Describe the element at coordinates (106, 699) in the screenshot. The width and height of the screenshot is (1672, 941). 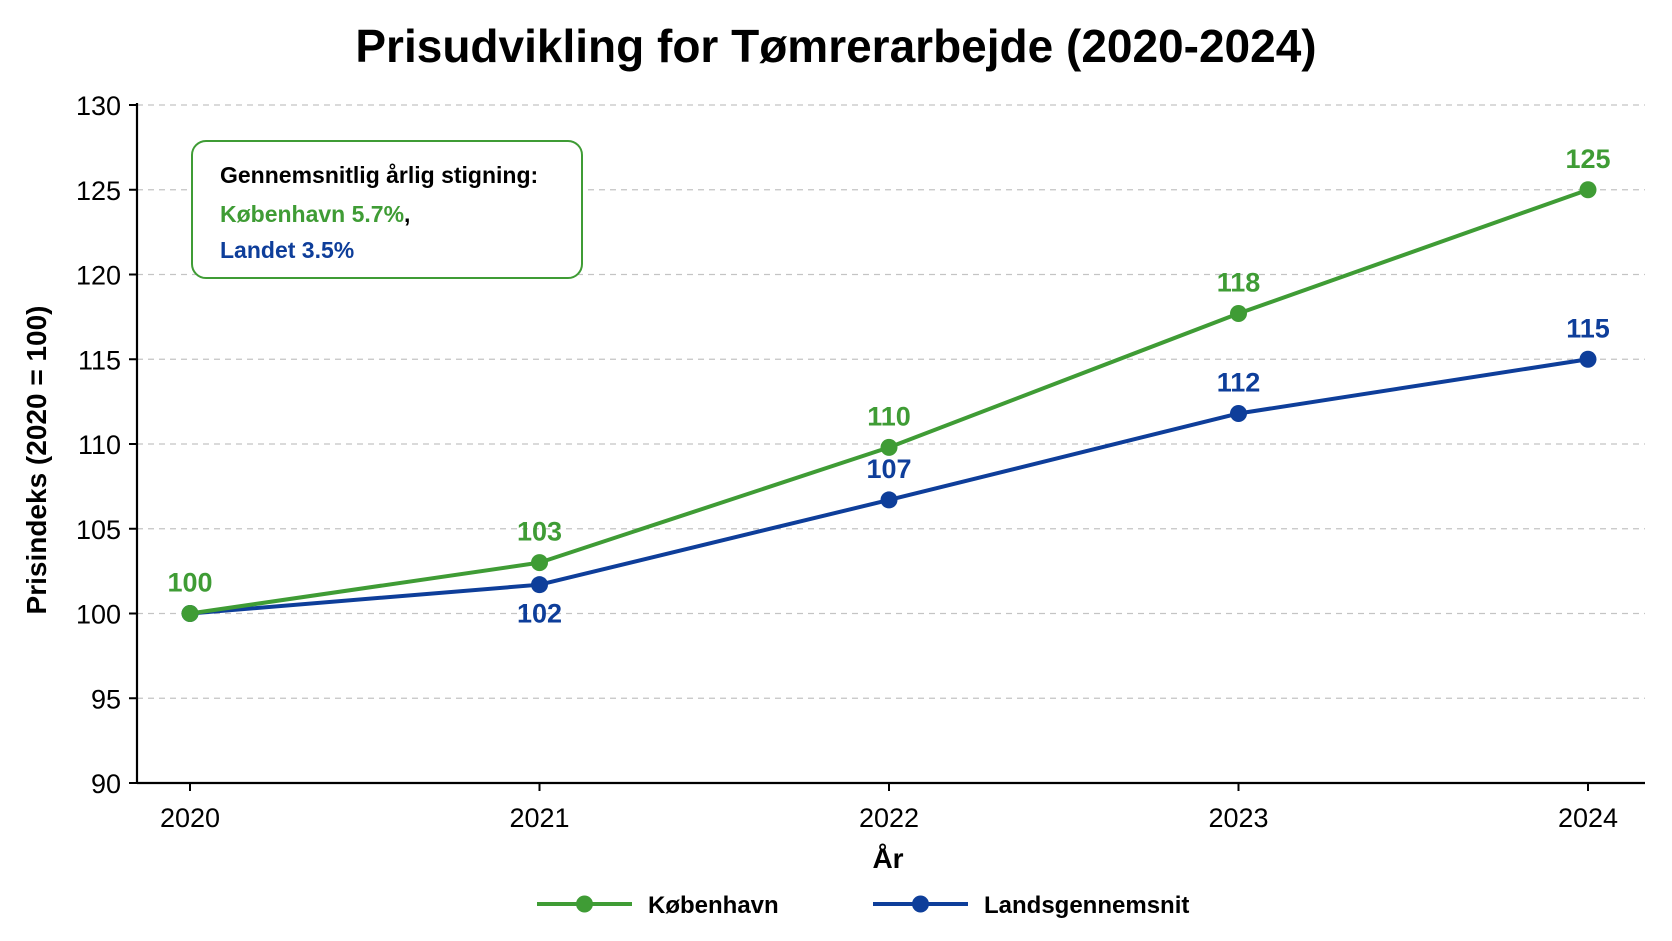
I see `y-tick-label-95: 95` at that location.